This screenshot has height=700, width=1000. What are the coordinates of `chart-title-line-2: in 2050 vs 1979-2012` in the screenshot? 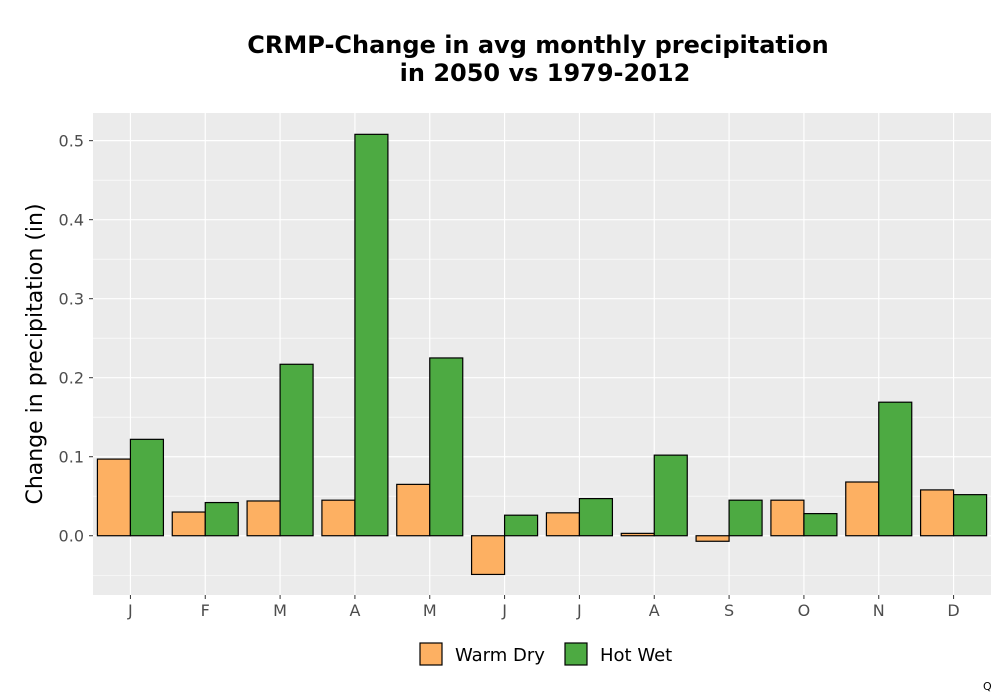 It's located at (545, 73).